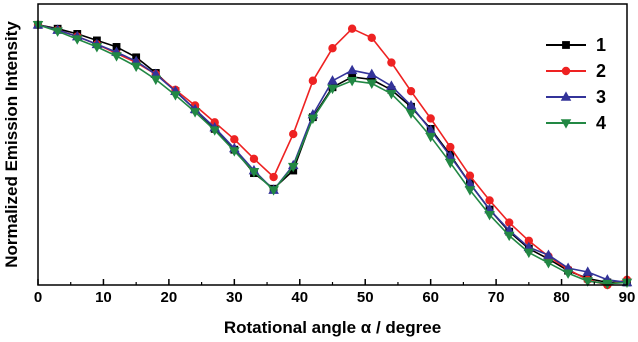  Describe the element at coordinates (496, 297) in the screenshot. I see `x-tick-label: 70` at that location.